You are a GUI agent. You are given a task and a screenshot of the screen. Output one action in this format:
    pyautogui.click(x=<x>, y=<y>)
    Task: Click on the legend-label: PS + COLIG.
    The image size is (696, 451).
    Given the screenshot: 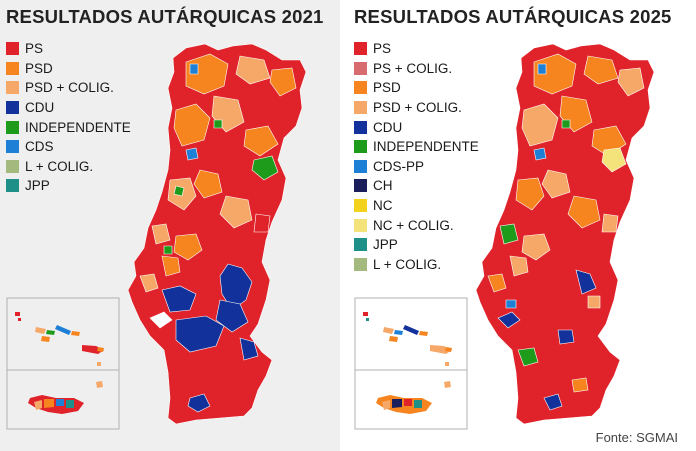 What is the action you would take?
    pyautogui.click(x=413, y=68)
    